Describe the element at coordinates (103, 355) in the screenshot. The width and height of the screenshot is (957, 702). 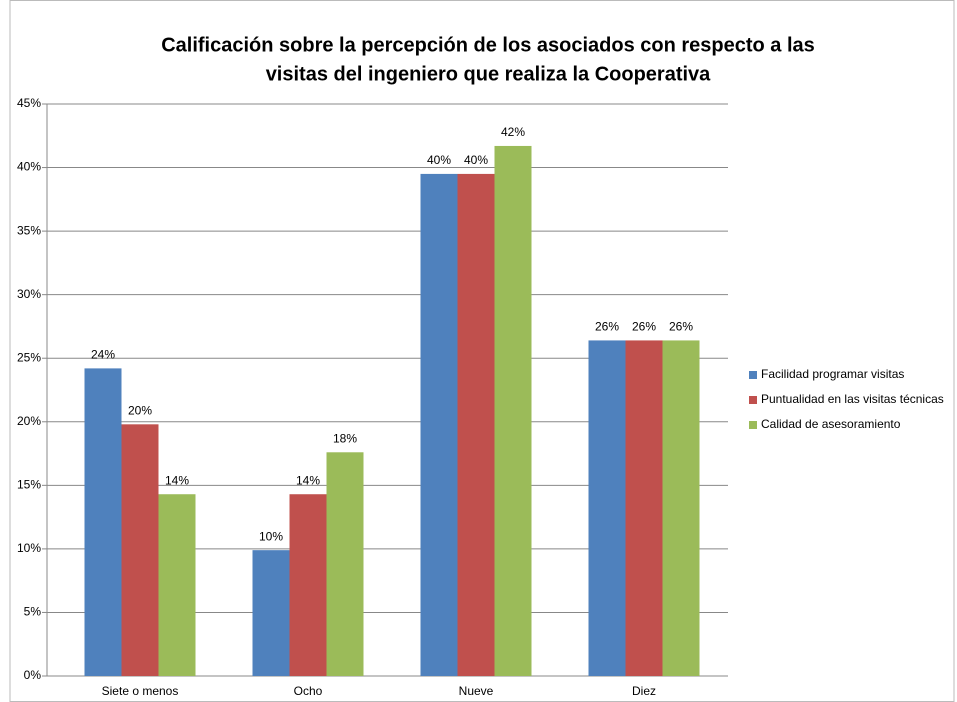
I see `data-label: 24%` at that location.